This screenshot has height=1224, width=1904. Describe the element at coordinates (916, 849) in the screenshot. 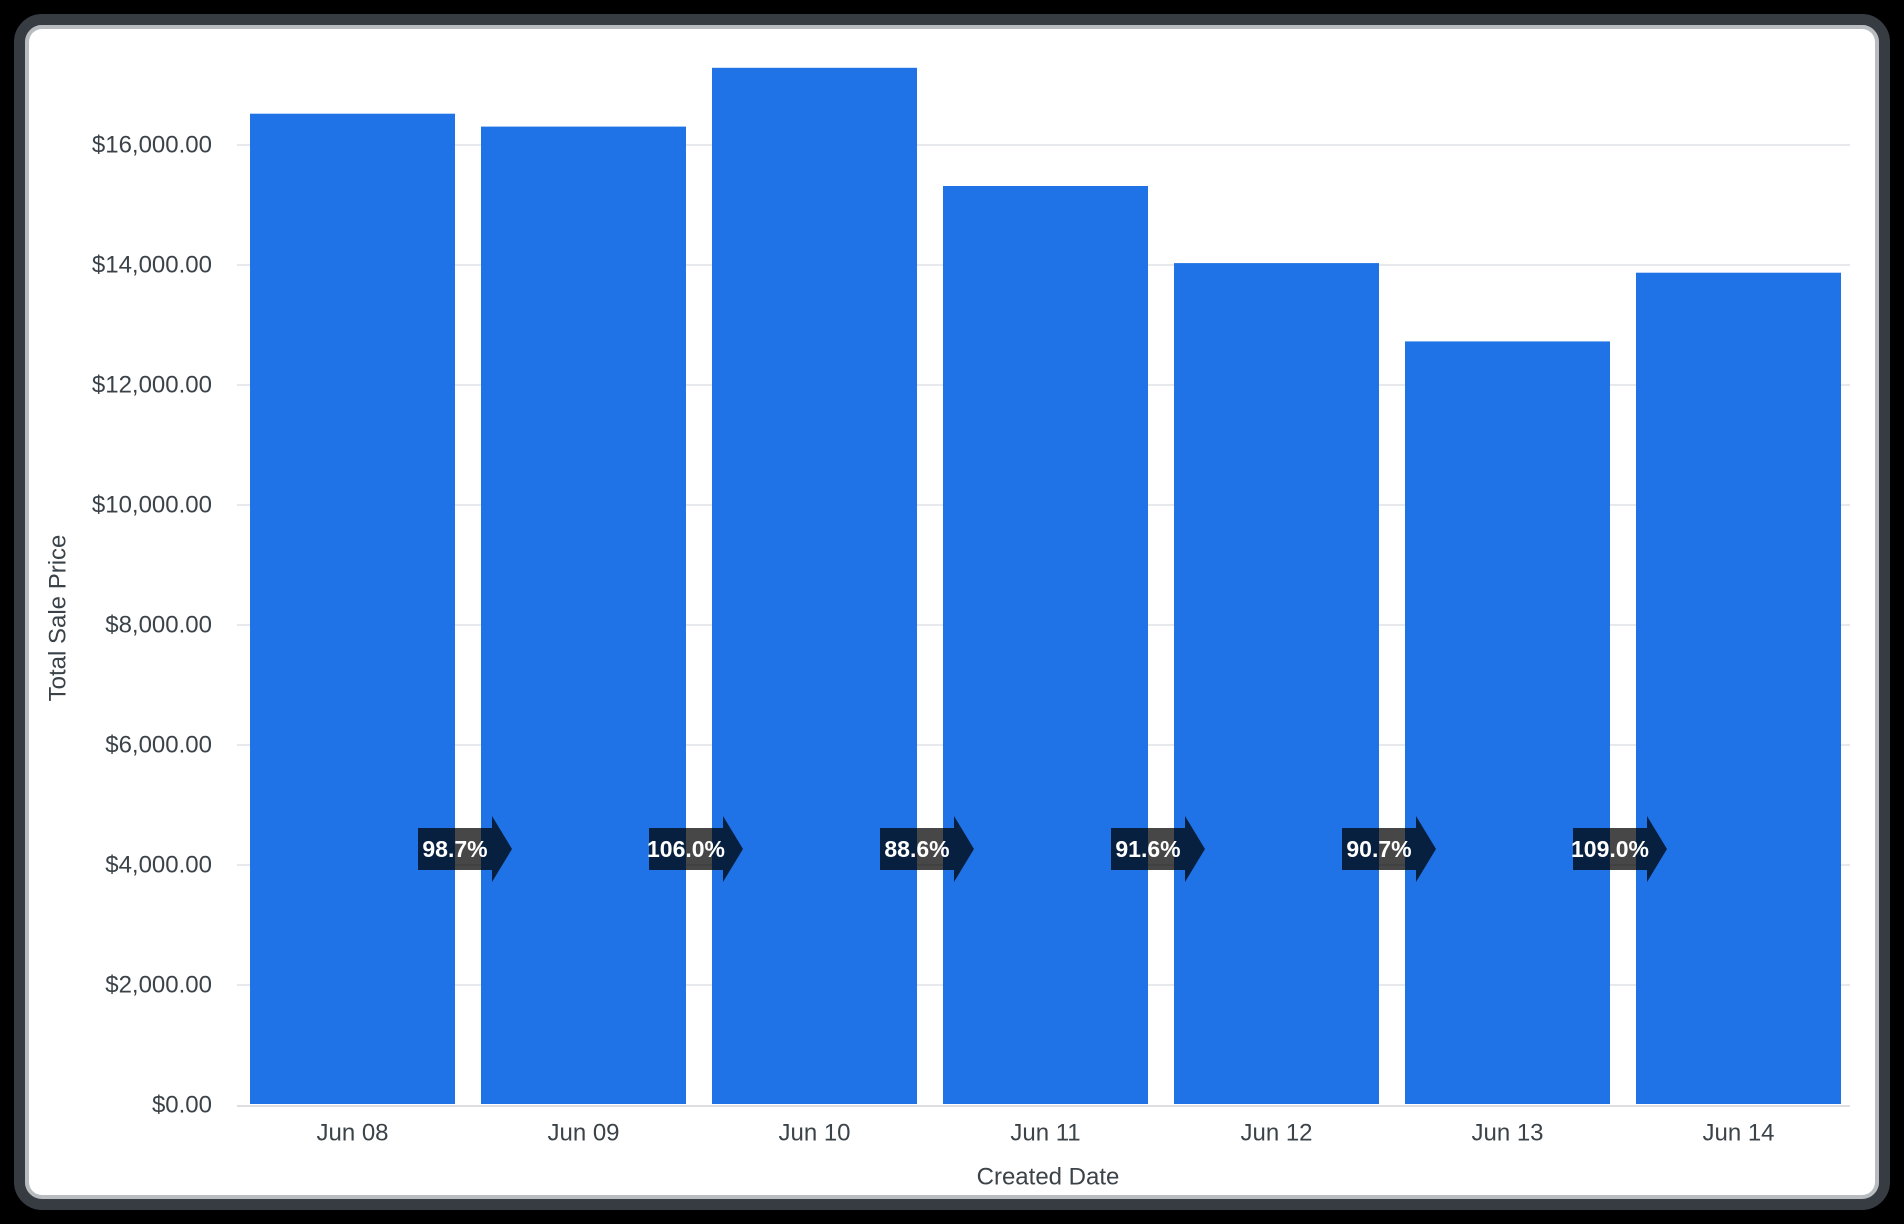

I see `growth-arrow-label: 88.6%` at that location.